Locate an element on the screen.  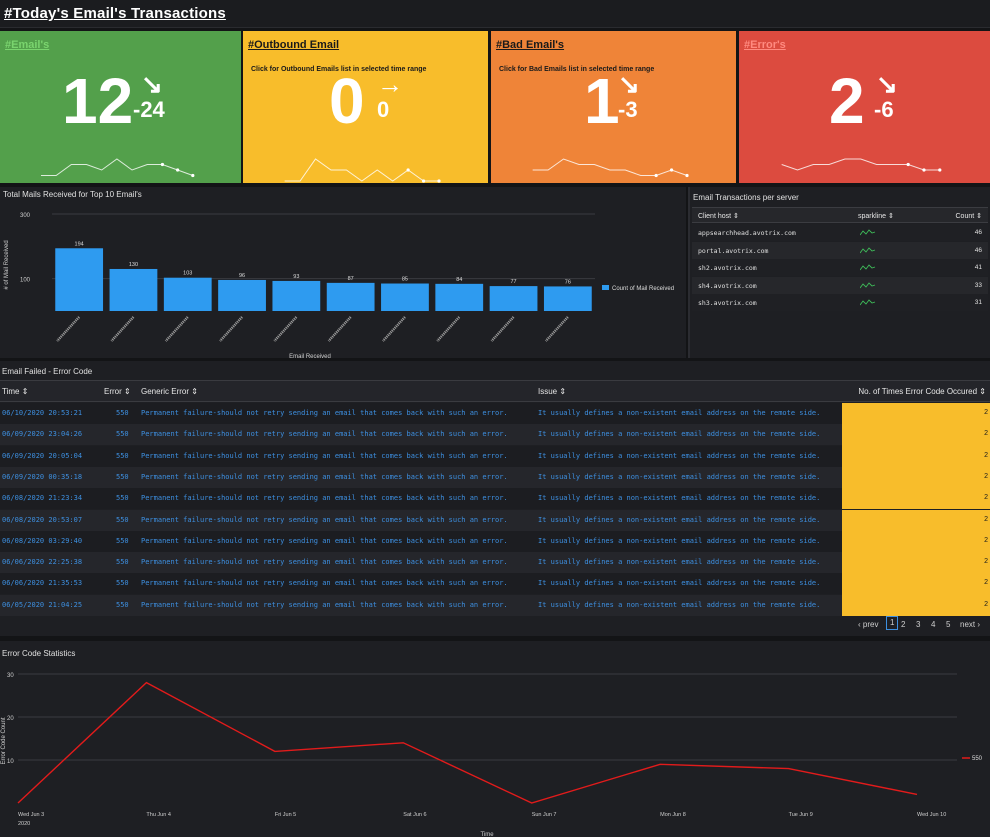
kpi-outbound-sparkline is located at coordinates (362, 170).